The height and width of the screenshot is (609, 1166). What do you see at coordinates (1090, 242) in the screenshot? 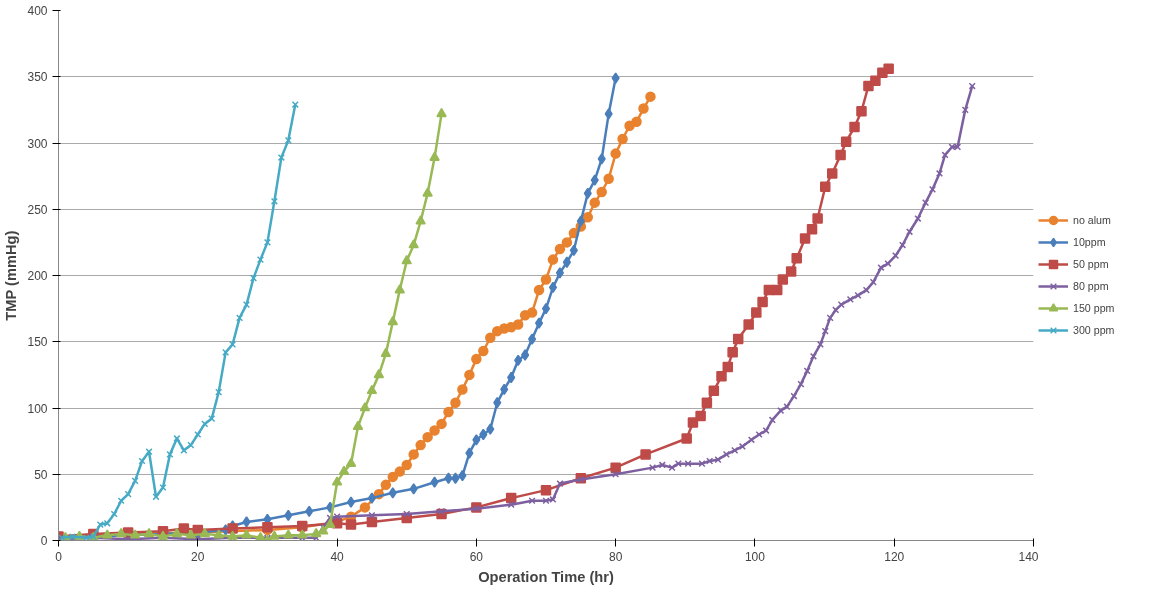
I see `legend-label: 10ppm` at bounding box center [1090, 242].